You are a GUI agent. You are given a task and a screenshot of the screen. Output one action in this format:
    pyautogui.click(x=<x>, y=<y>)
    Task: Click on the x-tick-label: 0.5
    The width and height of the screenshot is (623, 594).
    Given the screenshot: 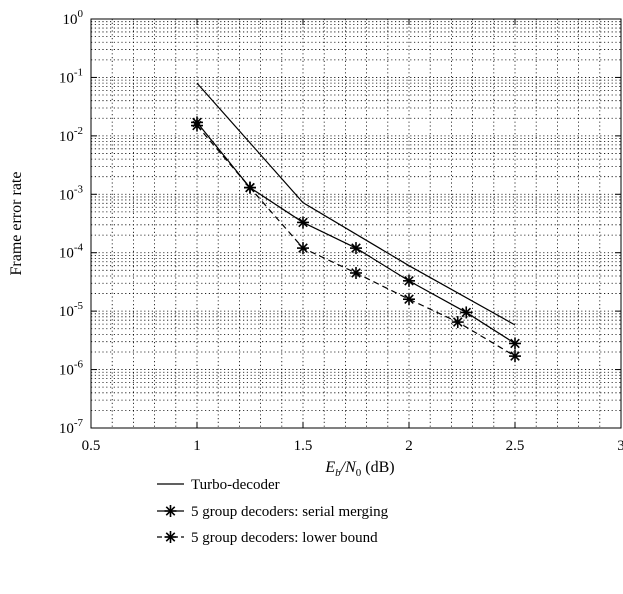 What is the action you would take?
    pyautogui.click(x=91, y=446)
    